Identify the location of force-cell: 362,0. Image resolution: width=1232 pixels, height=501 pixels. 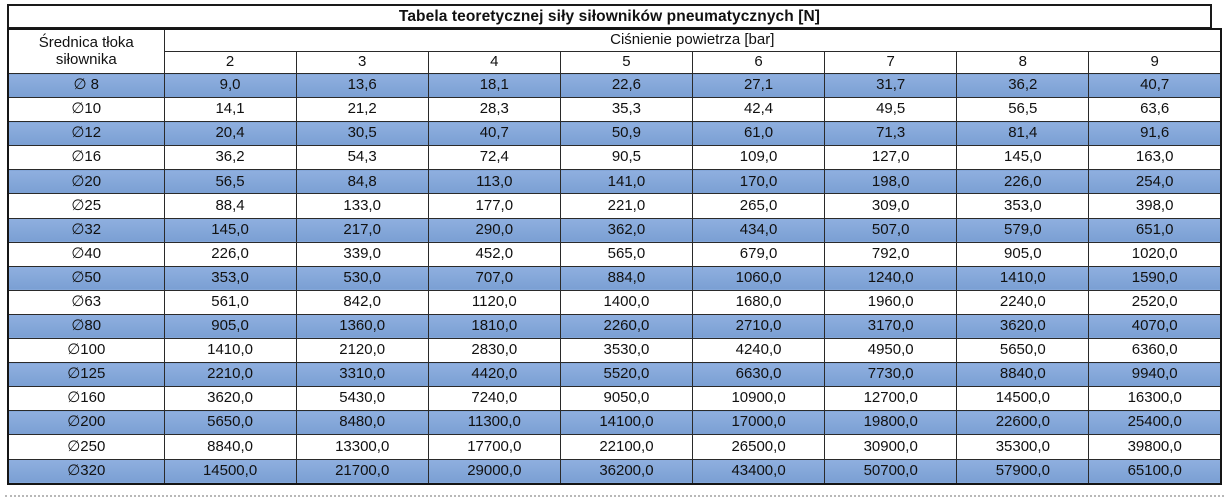
(626, 230).